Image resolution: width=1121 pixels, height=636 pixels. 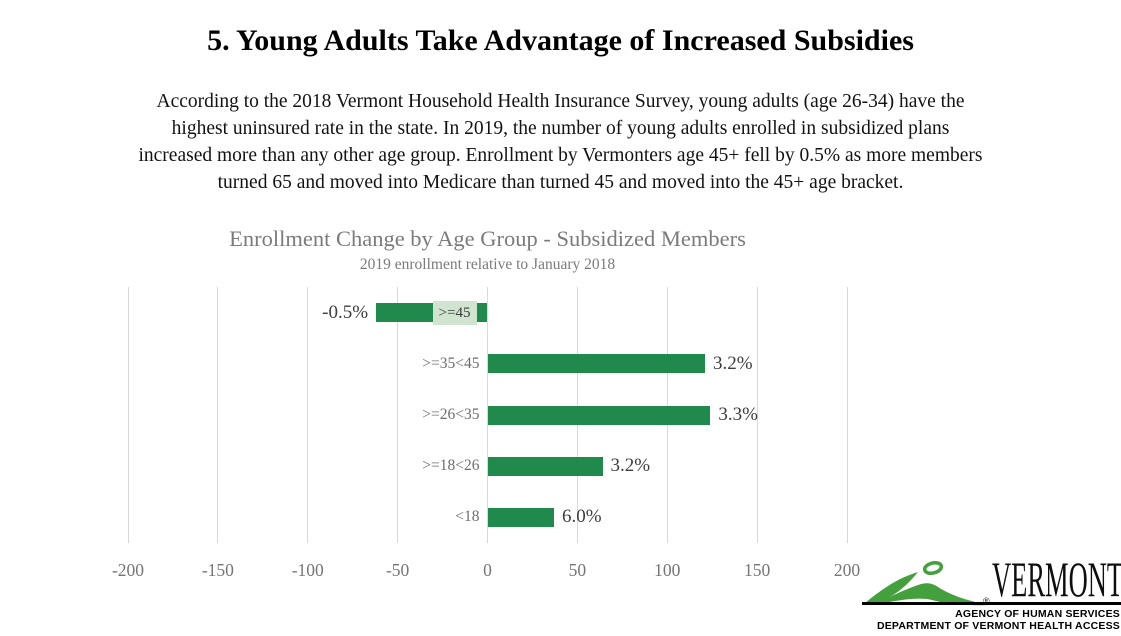 What do you see at coordinates (998, 626) in the screenshot?
I see `logo-department-line: DEPARTMENT OF VERMONT HEALTH ACCESS` at bounding box center [998, 626].